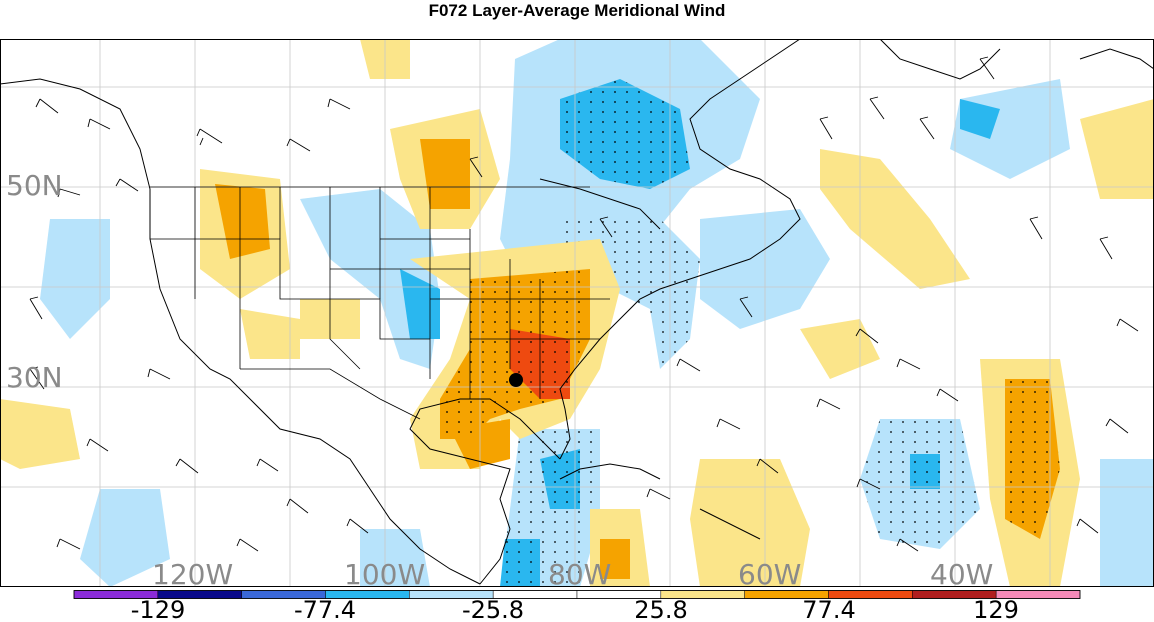 Image resolution: width=1154 pixels, height=622 pixels. What do you see at coordinates (158, 609) in the screenshot?
I see `colorbar-label-neg129: -129` at bounding box center [158, 609].